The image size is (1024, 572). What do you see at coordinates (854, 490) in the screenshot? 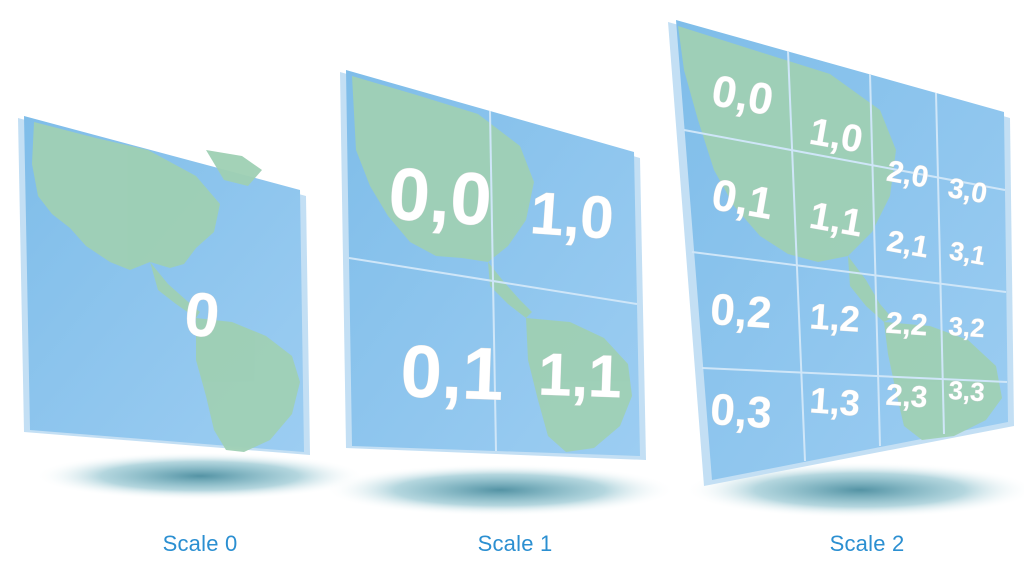
I see `scale-2-shadow` at bounding box center [854, 490].